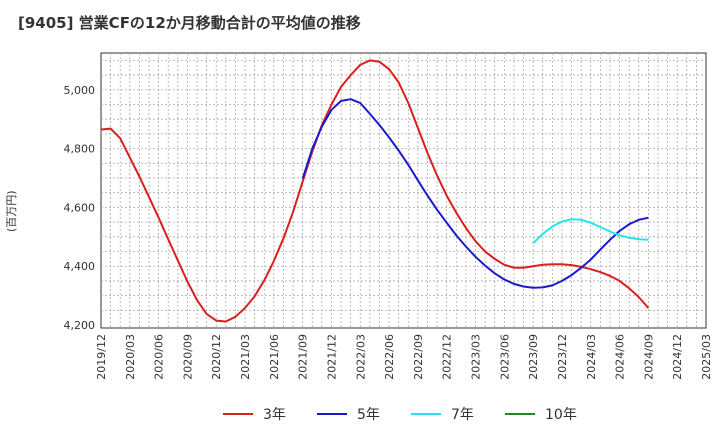 The width and height of the screenshot is (720, 440). What do you see at coordinates (274, 415) in the screenshot?
I see `legend-label-3yr: 3年` at bounding box center [274, 415].